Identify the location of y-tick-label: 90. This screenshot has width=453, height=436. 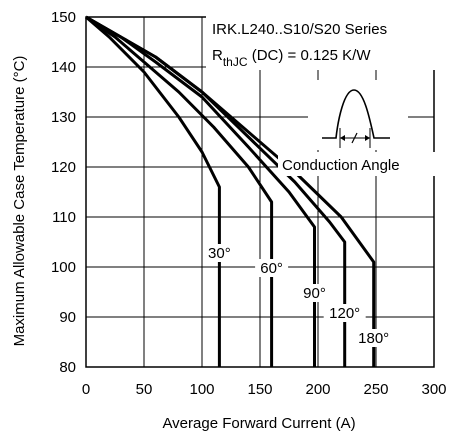
(67, 317).